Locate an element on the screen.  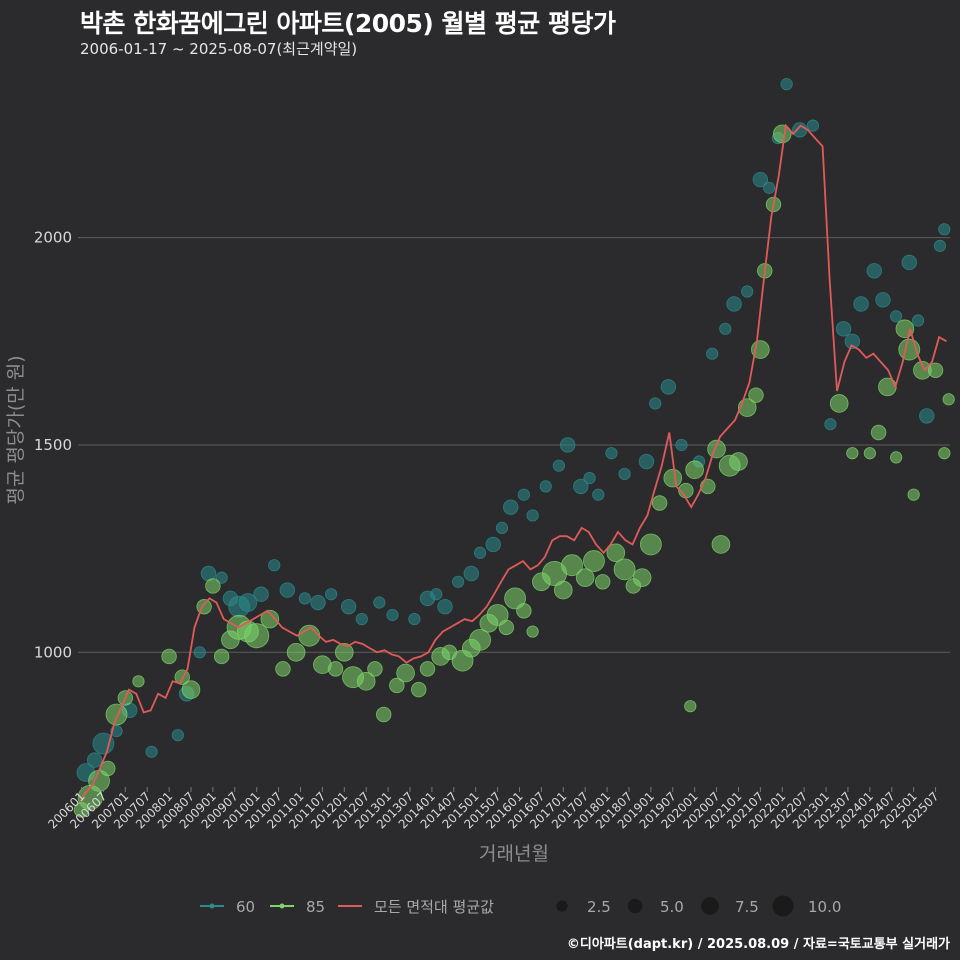
y-tick-labels: 1000 1500 2000 is located at coordinates (53, 445).